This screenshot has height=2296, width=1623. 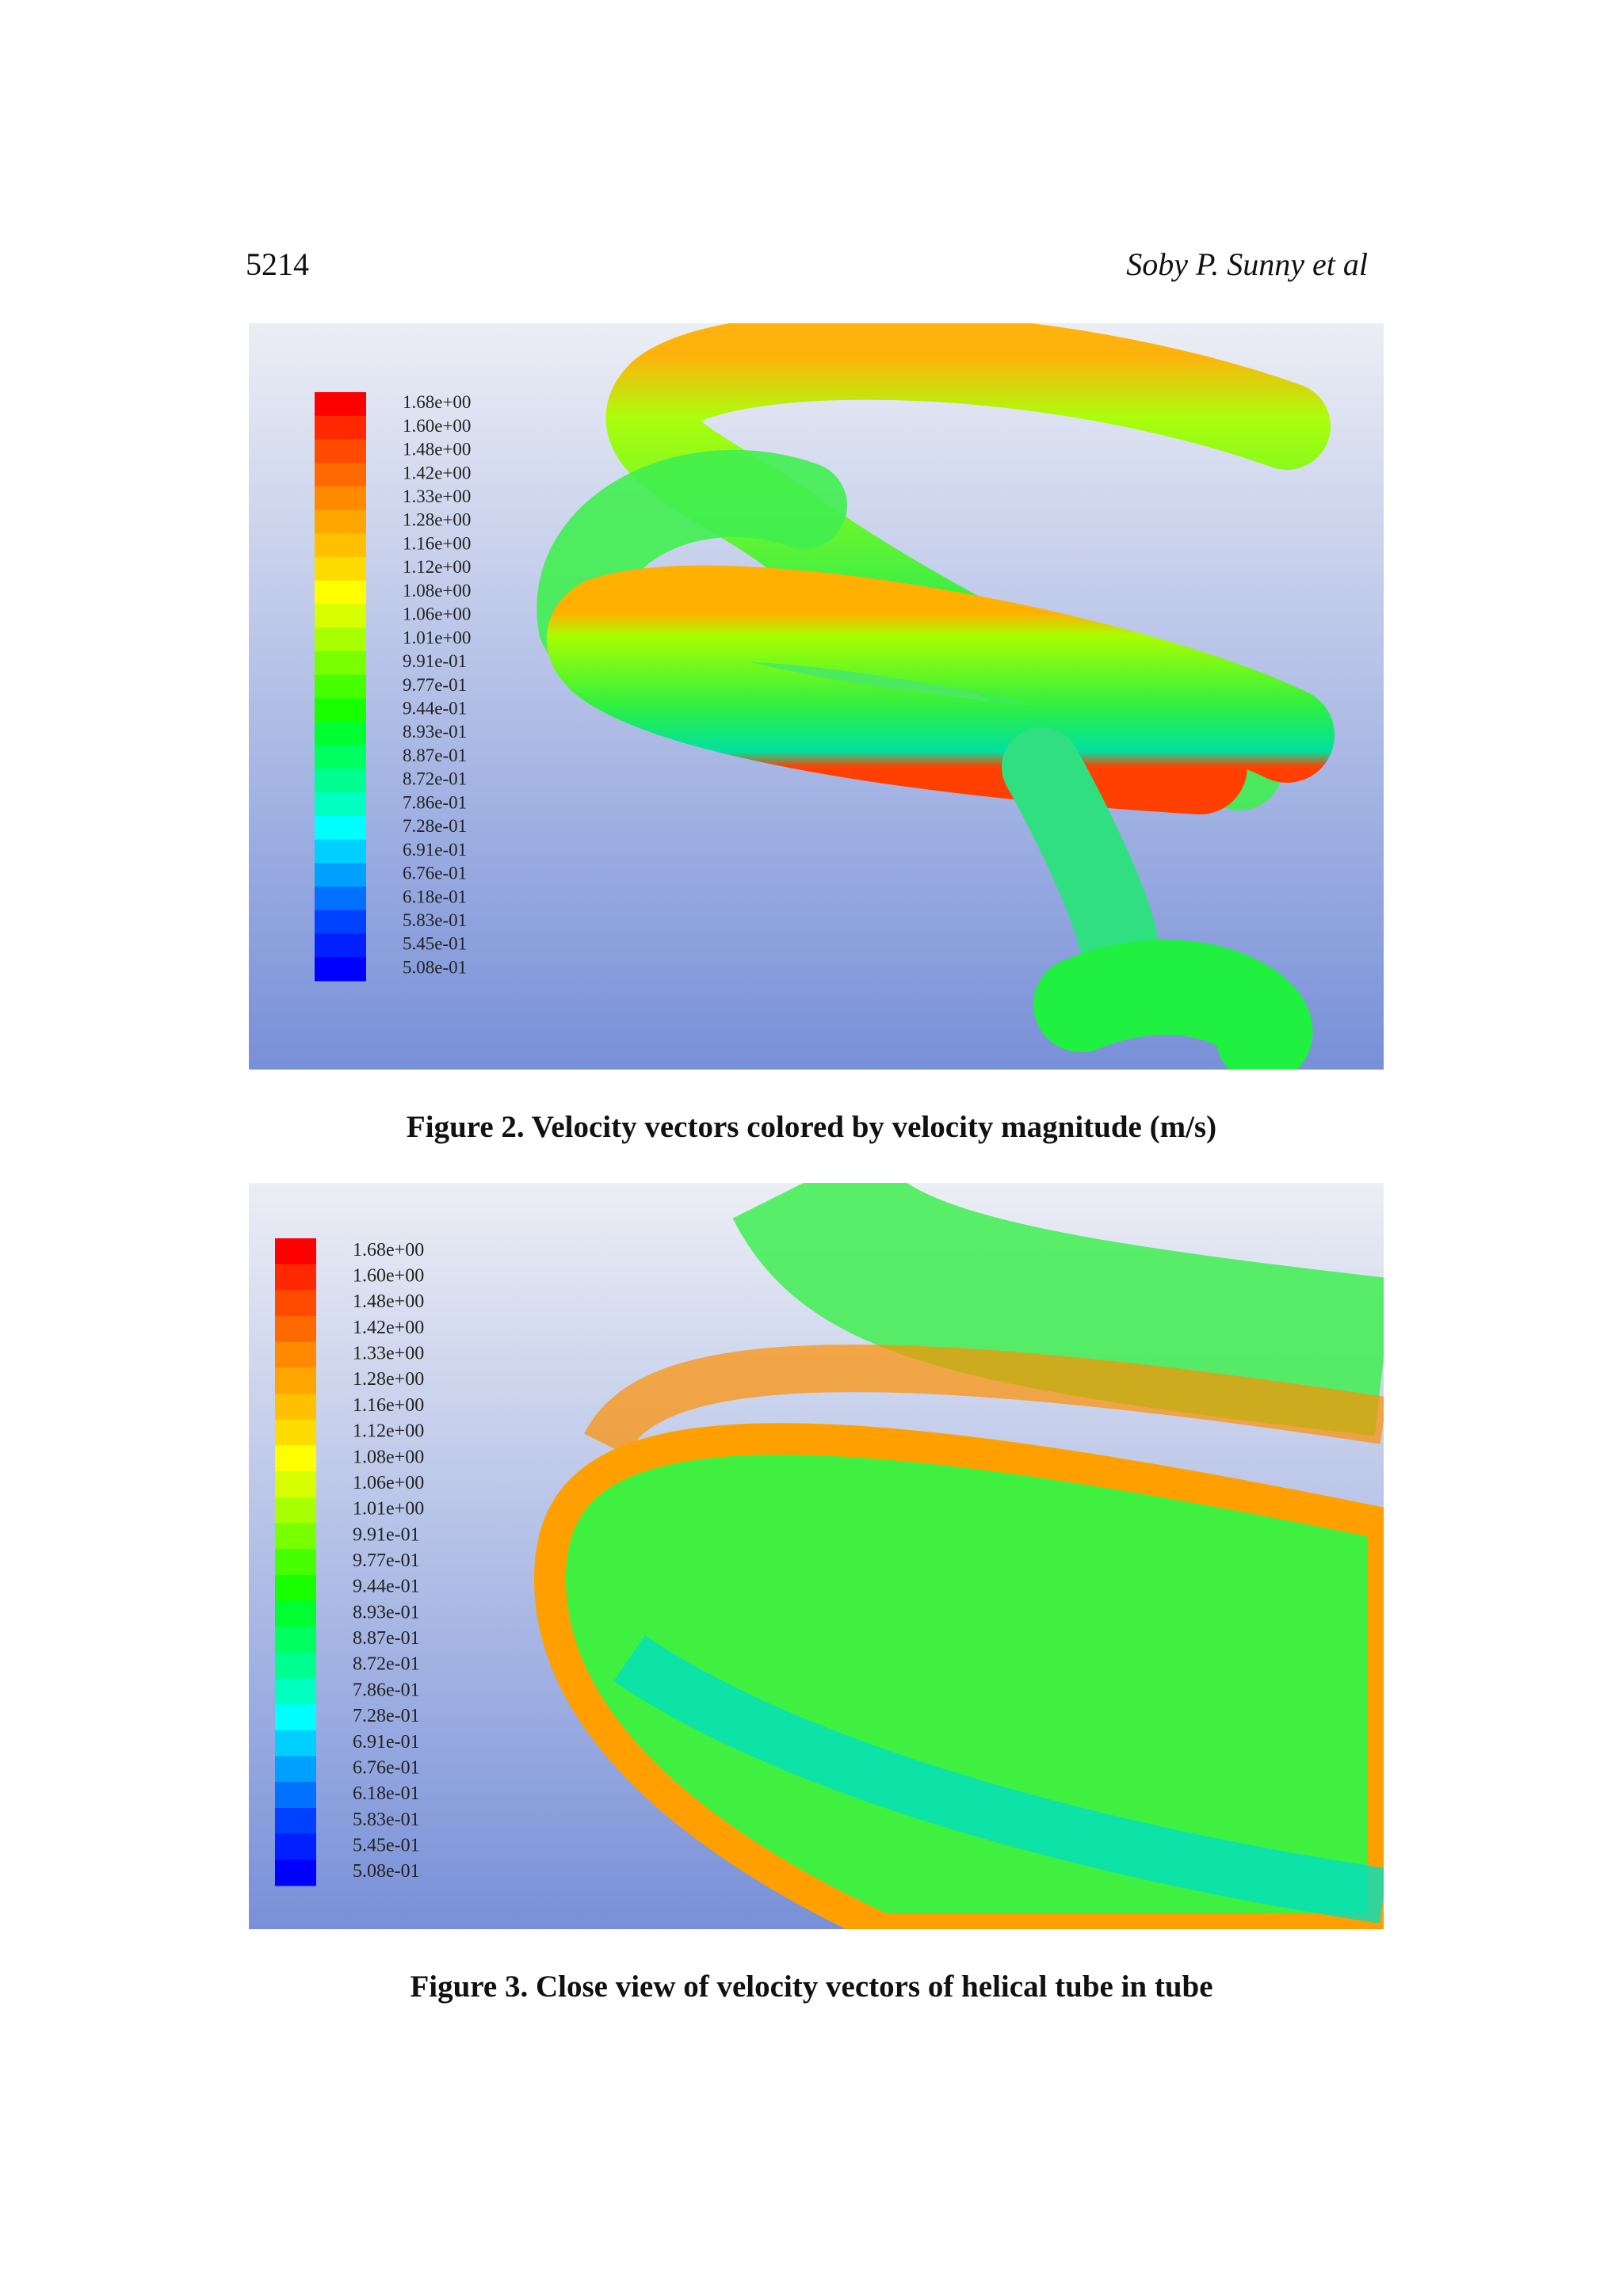 What do you see at coordinates (435, 755) in the screenshot?
I see `colorbar-label: 8.87e-01` at bounding box center [435, 755].